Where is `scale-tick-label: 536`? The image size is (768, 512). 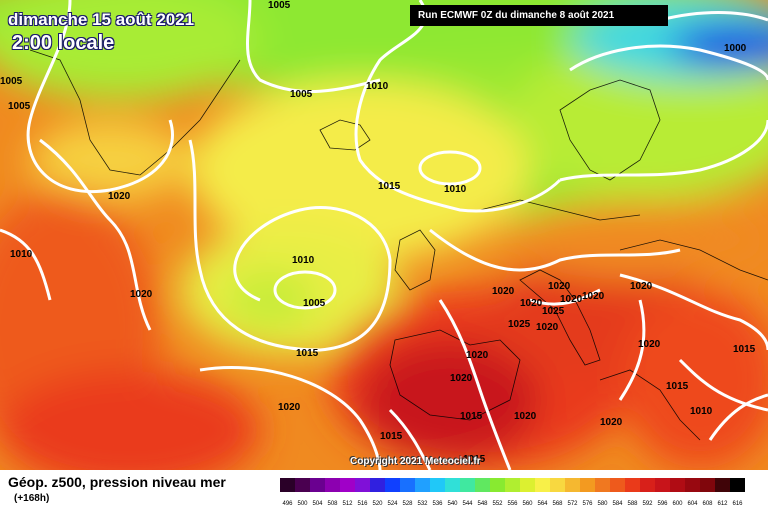 scale-tick-label: 536 is located at coordinates (437, 504).